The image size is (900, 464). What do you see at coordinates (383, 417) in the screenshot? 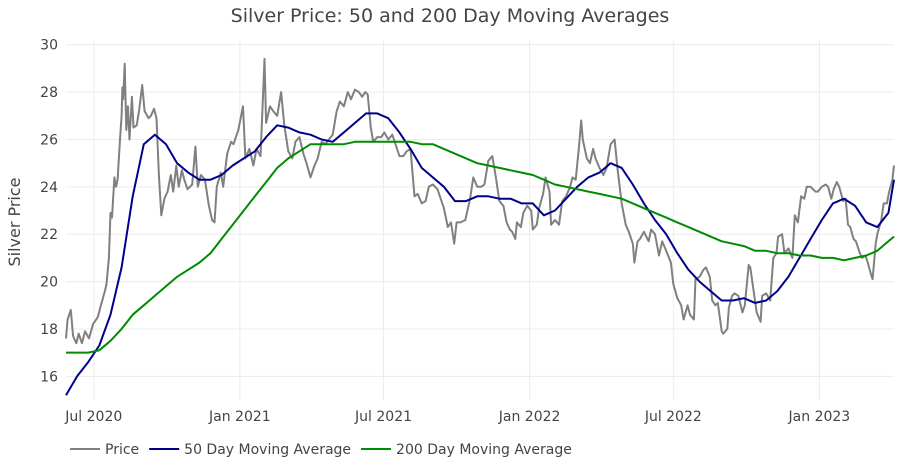
I see `x-tick-label: Jul 2021` at bounding box center [383, 417].